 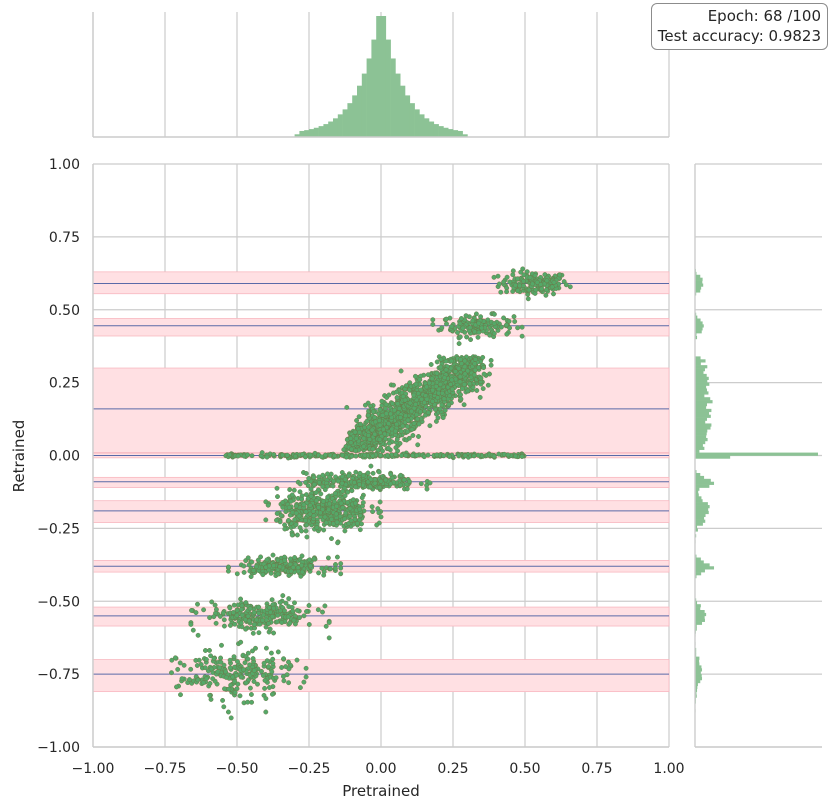 I want to click on y-tick-label: −0.25, so click(x=58, y=529).